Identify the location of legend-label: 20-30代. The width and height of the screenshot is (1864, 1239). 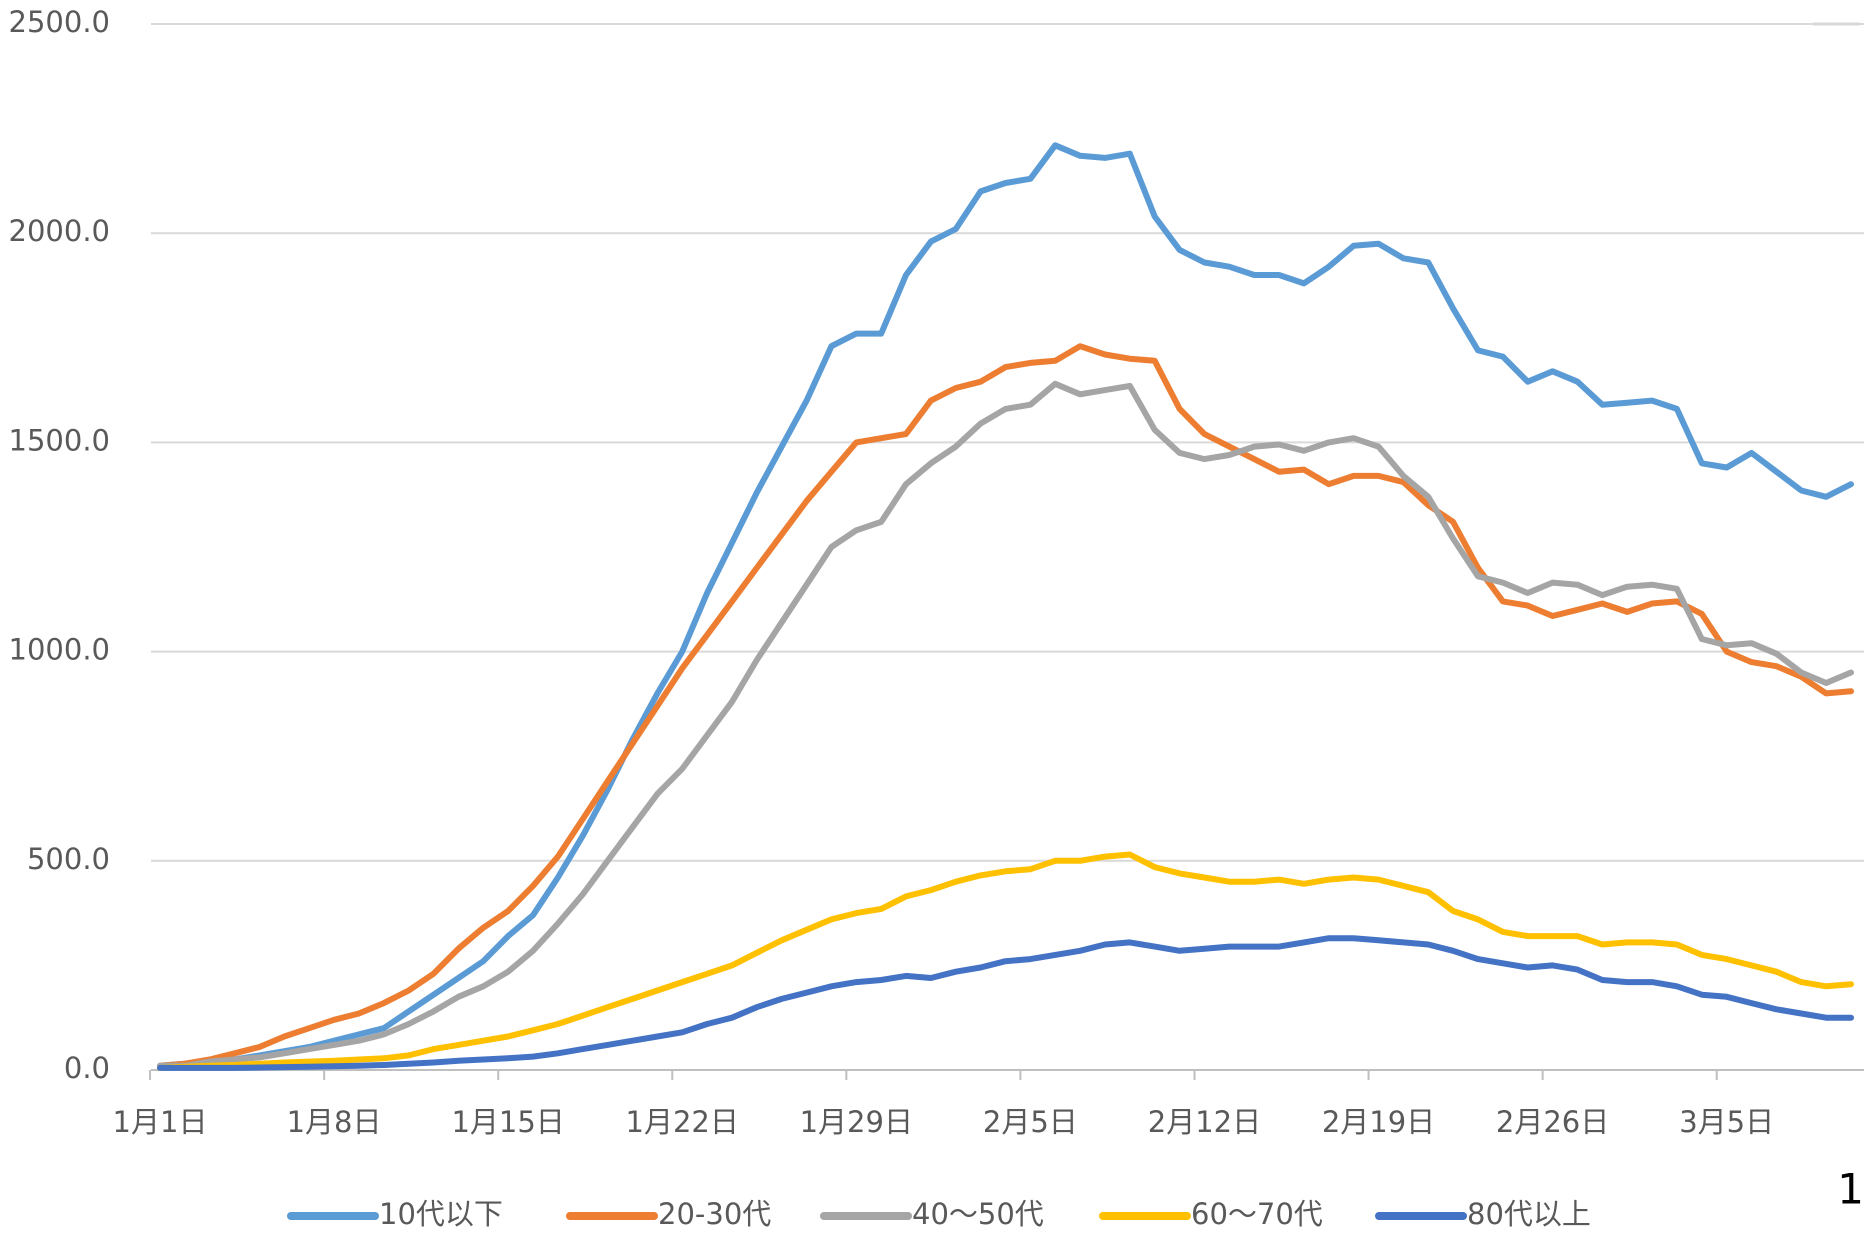
(714, 1214).